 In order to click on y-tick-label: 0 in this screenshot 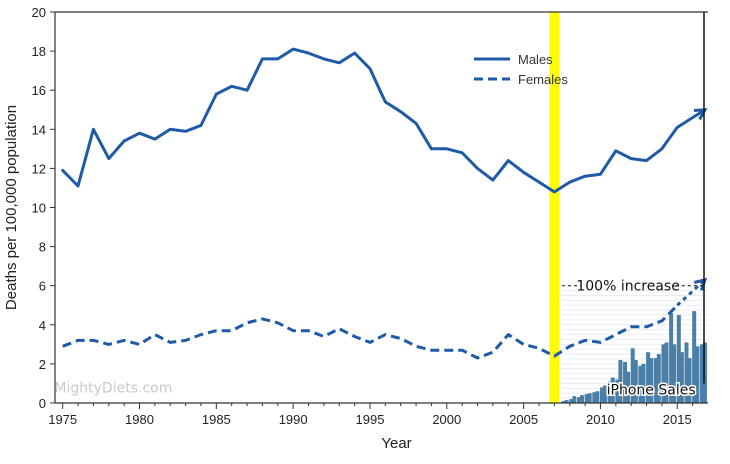, I will do `click(42, 403)`.